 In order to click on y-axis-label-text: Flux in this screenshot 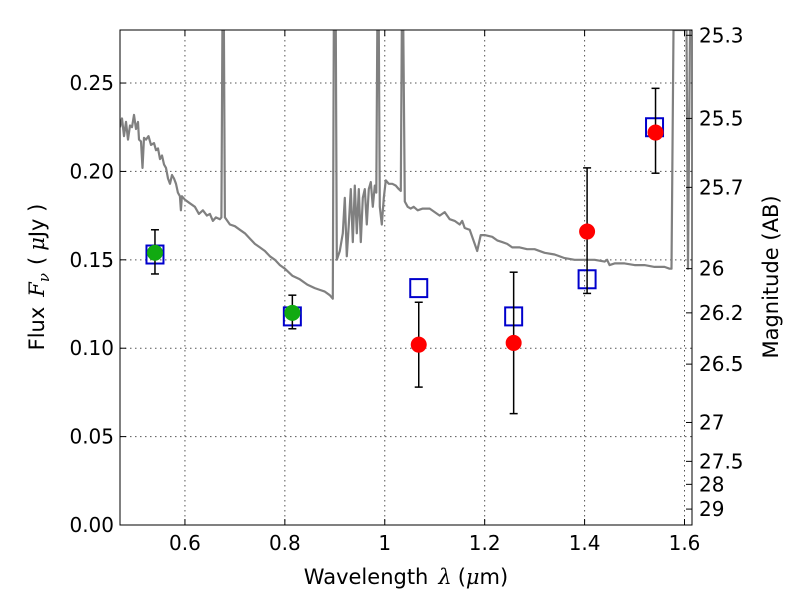, I will do `click(37, 329)`.